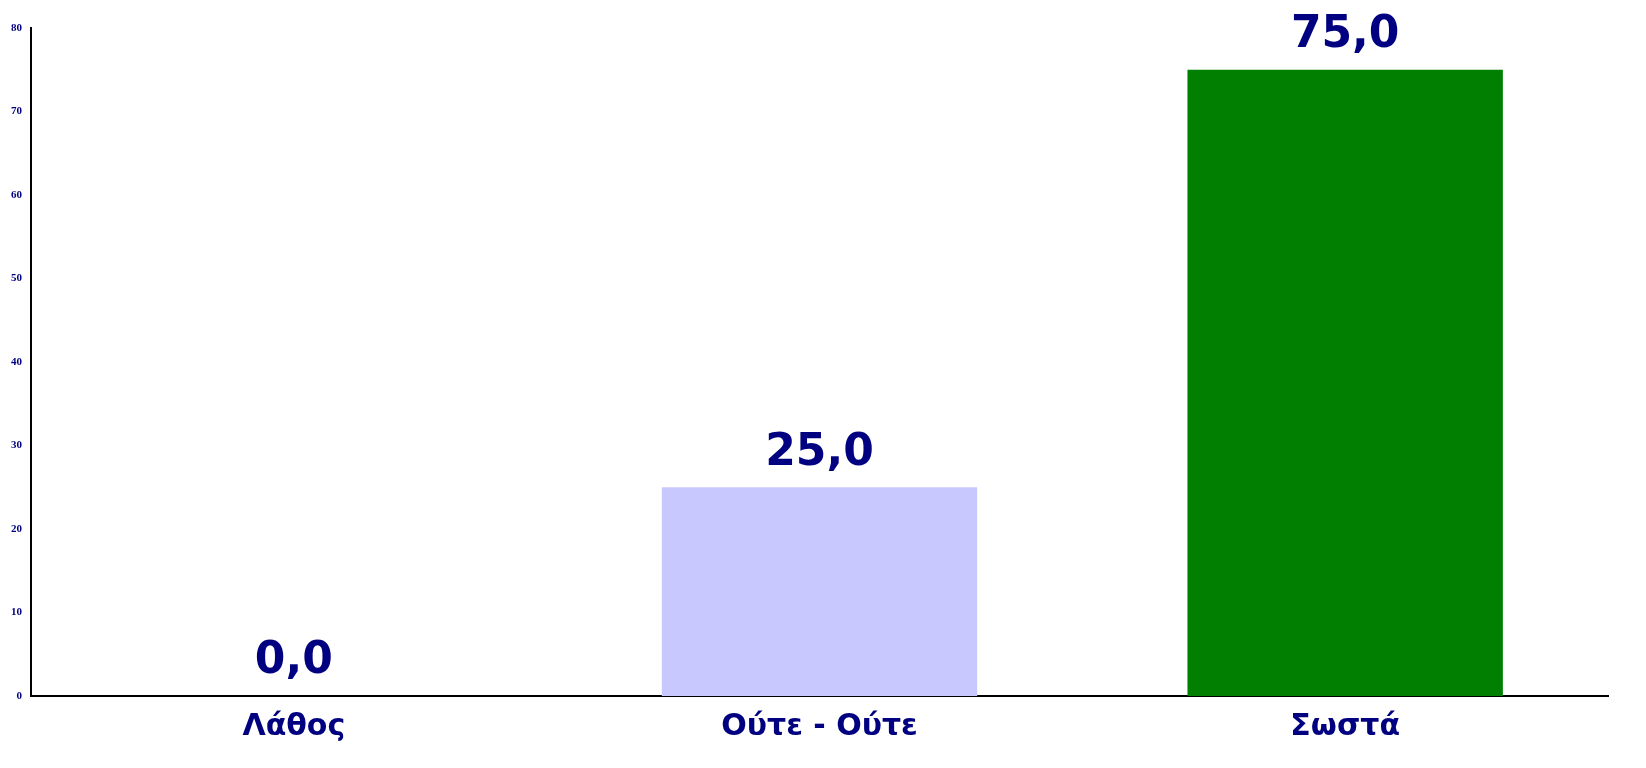 Image resolution: width=1646 pixels, height=768 pixels. I want to click on y-tick-label: 40, so click(17, 360).